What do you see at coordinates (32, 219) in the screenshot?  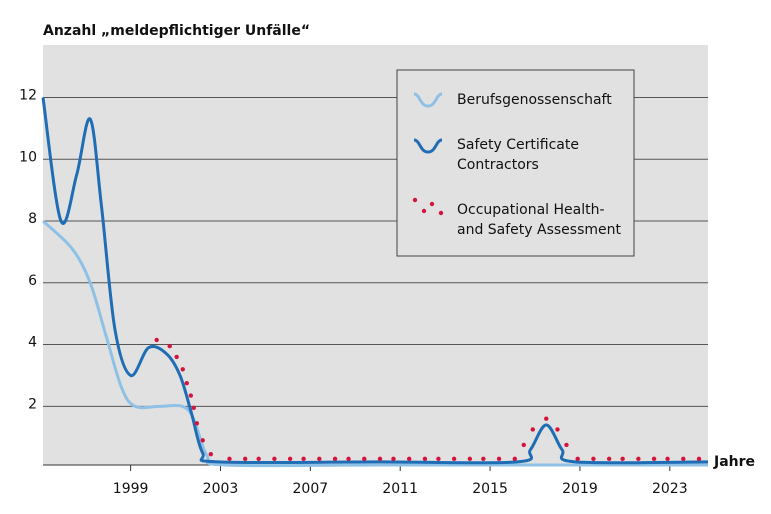 I see `y-tick-label: 8` at bounding box center [32, 219].